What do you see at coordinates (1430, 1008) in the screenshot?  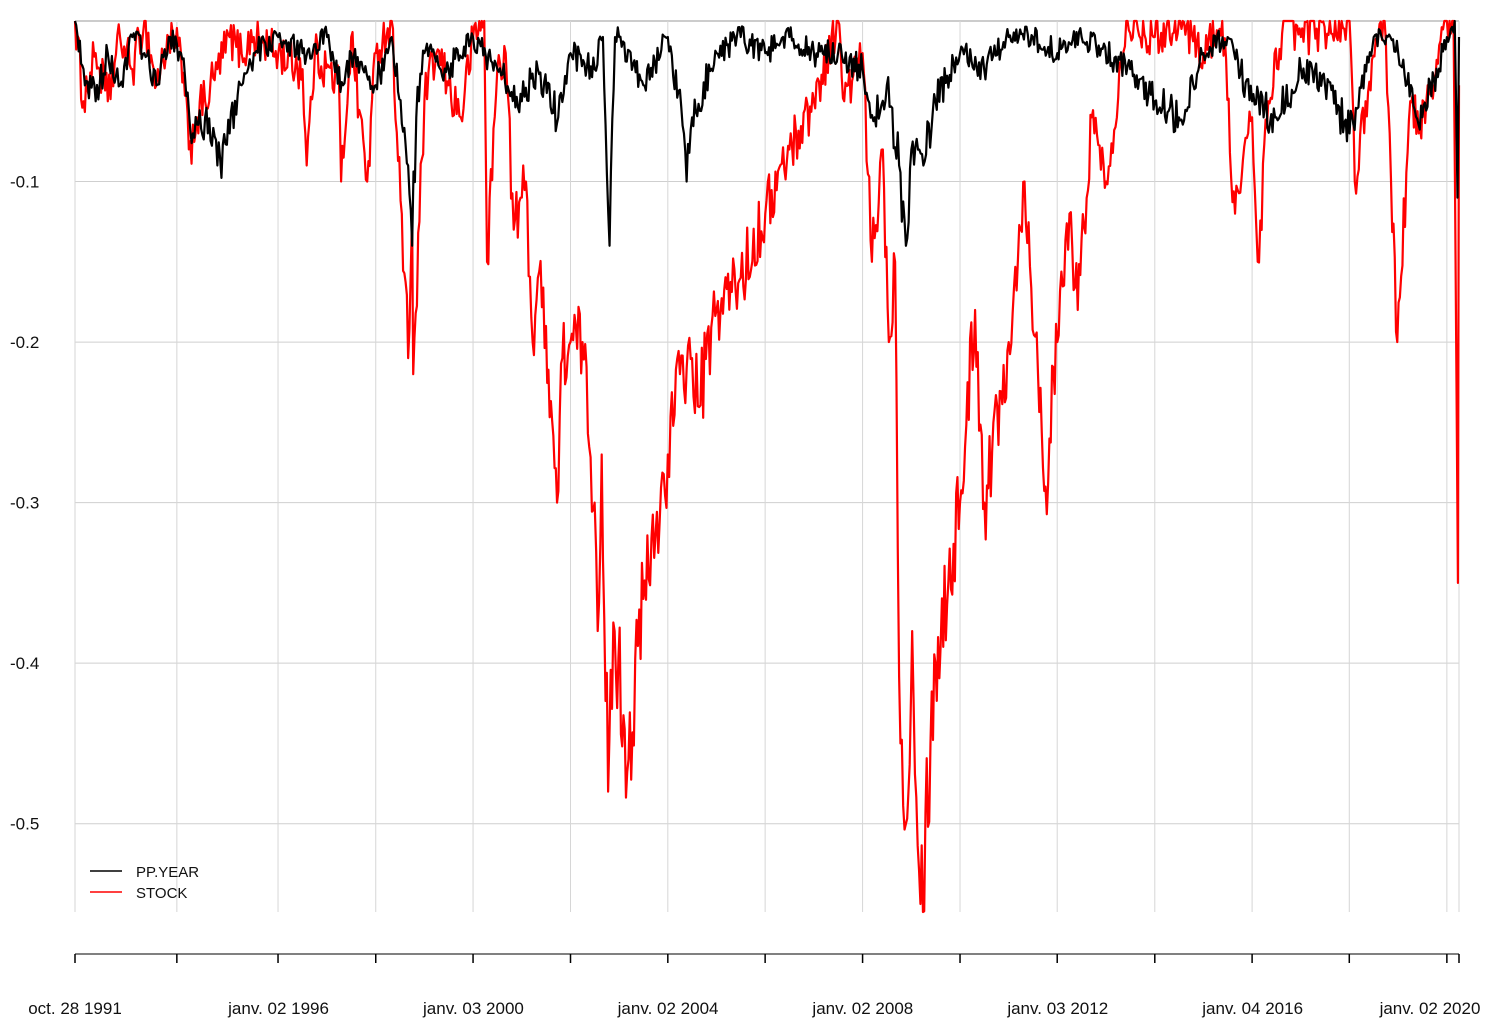 I see `x-tick-label: janv. 02 2020` at bounding box center [1430, 1008].